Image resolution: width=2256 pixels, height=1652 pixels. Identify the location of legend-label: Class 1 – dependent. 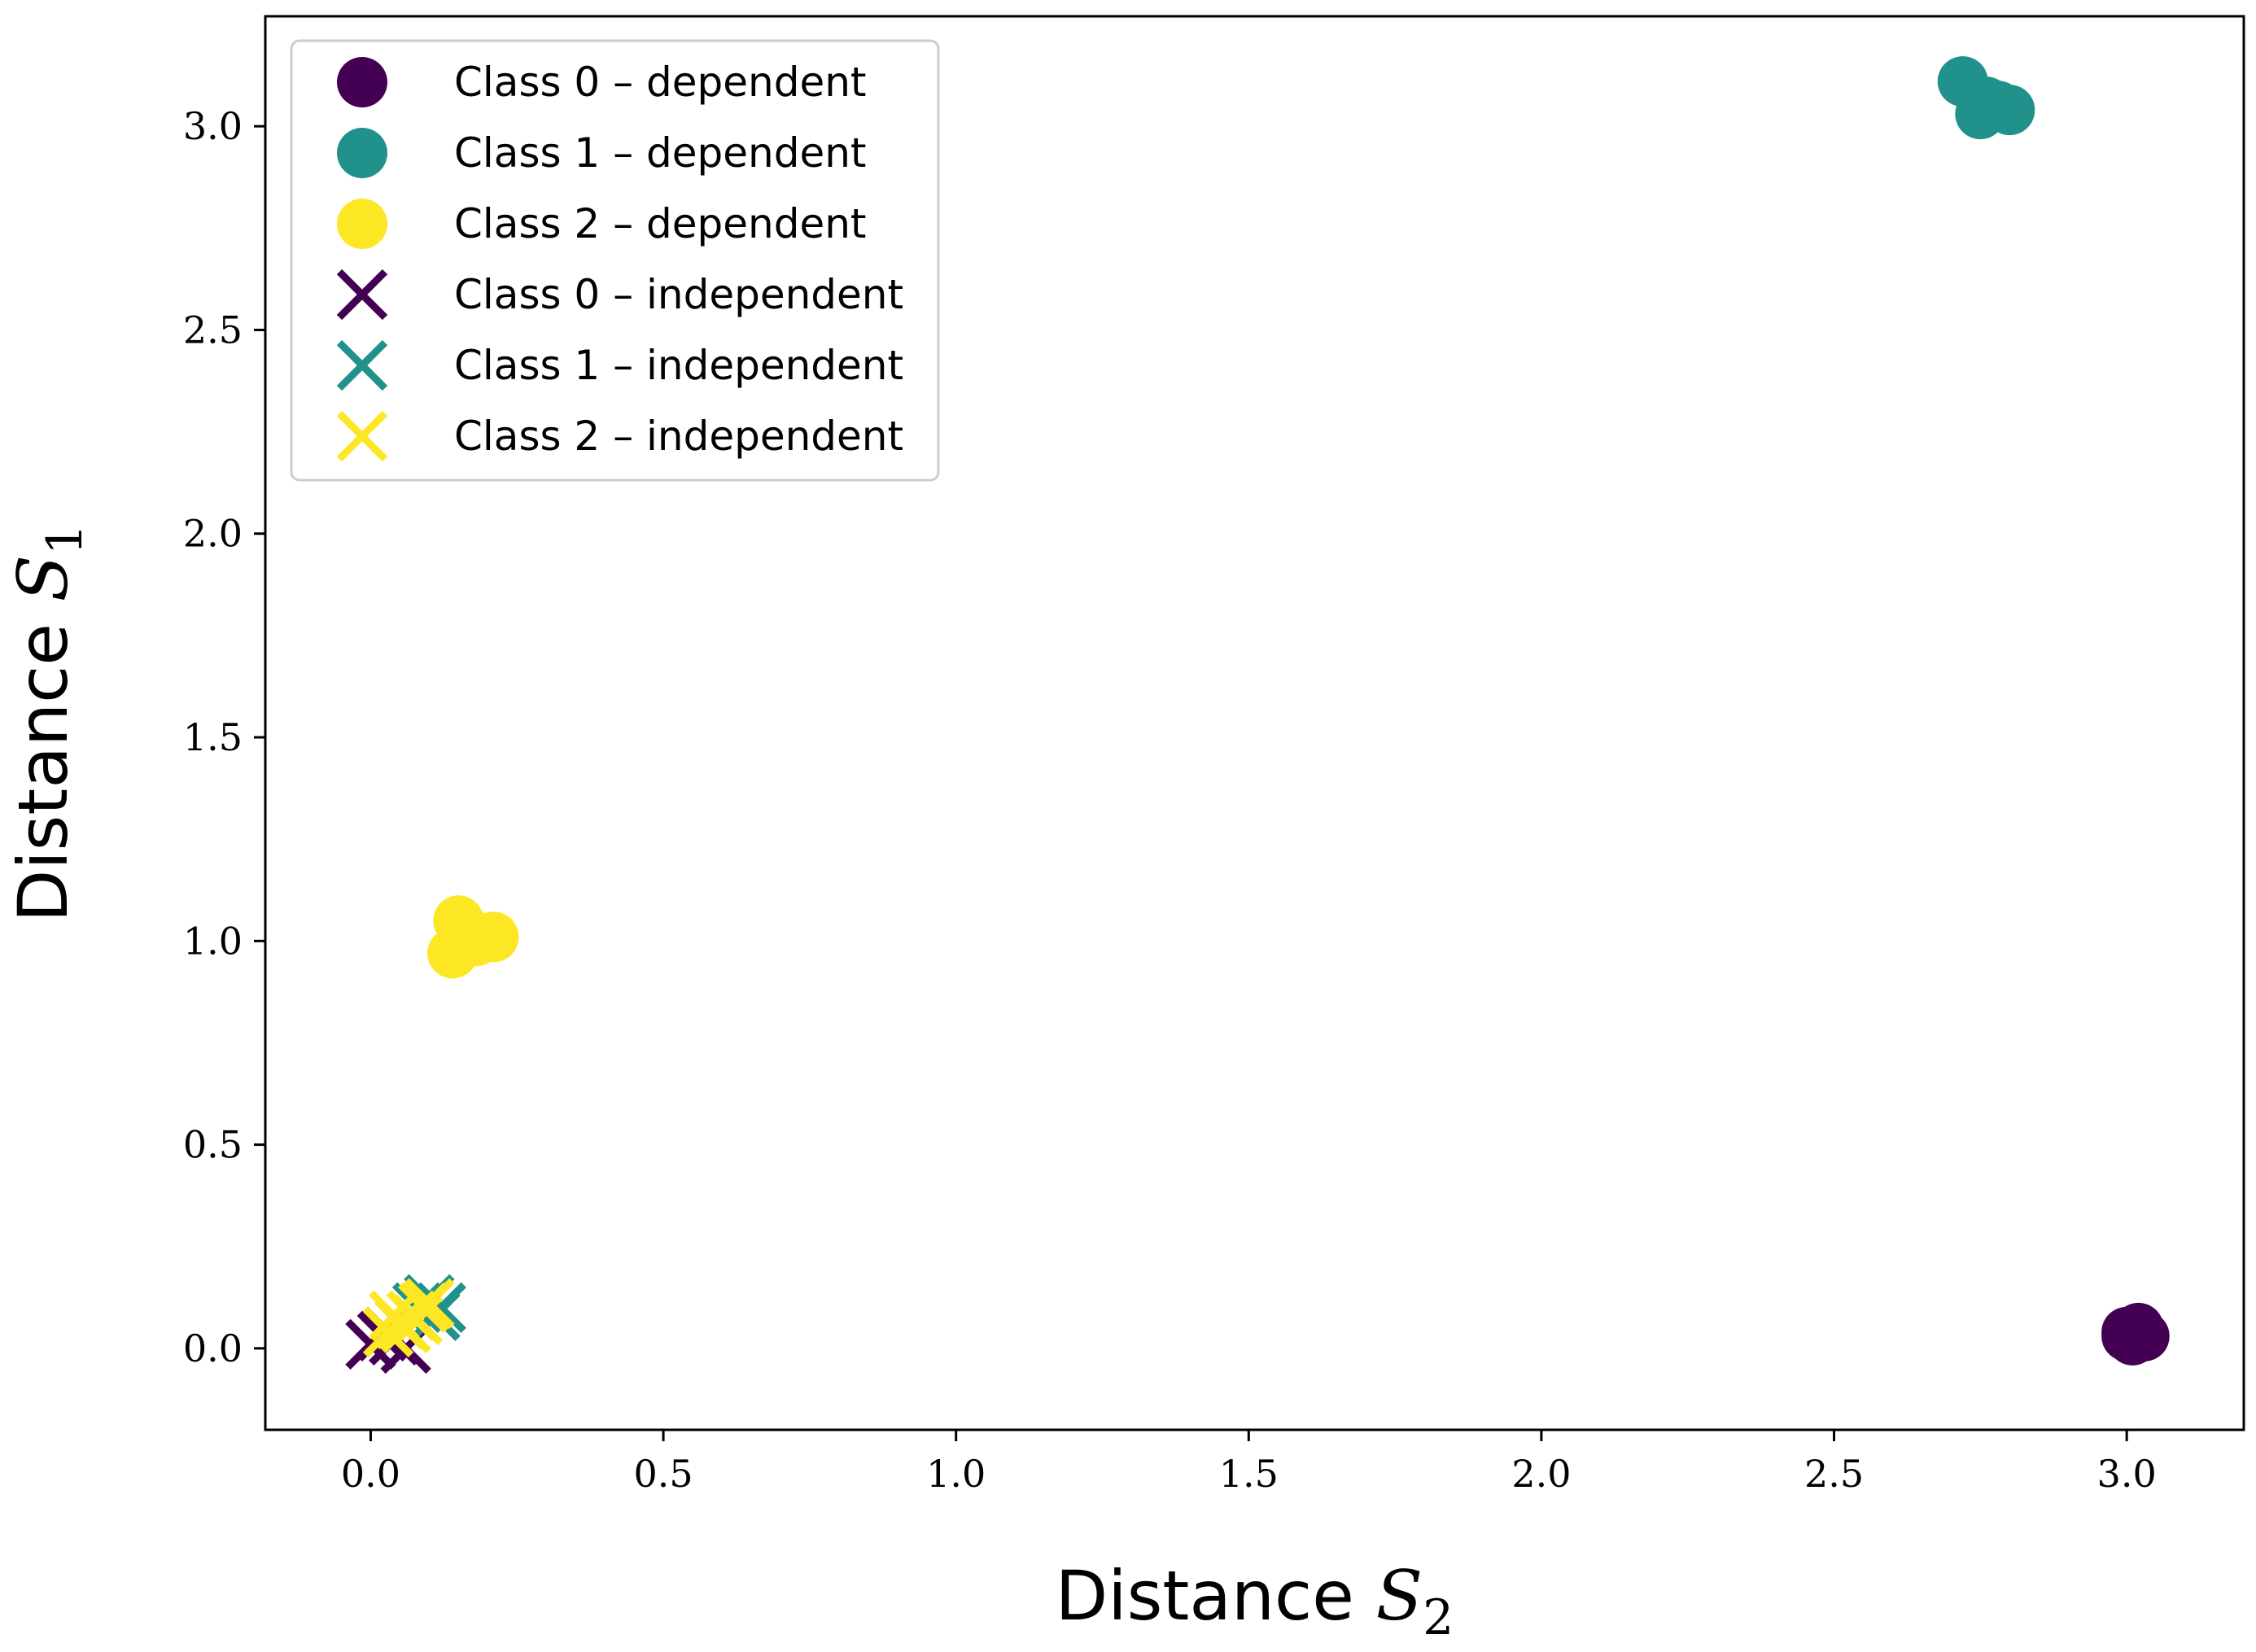
(660, 153).